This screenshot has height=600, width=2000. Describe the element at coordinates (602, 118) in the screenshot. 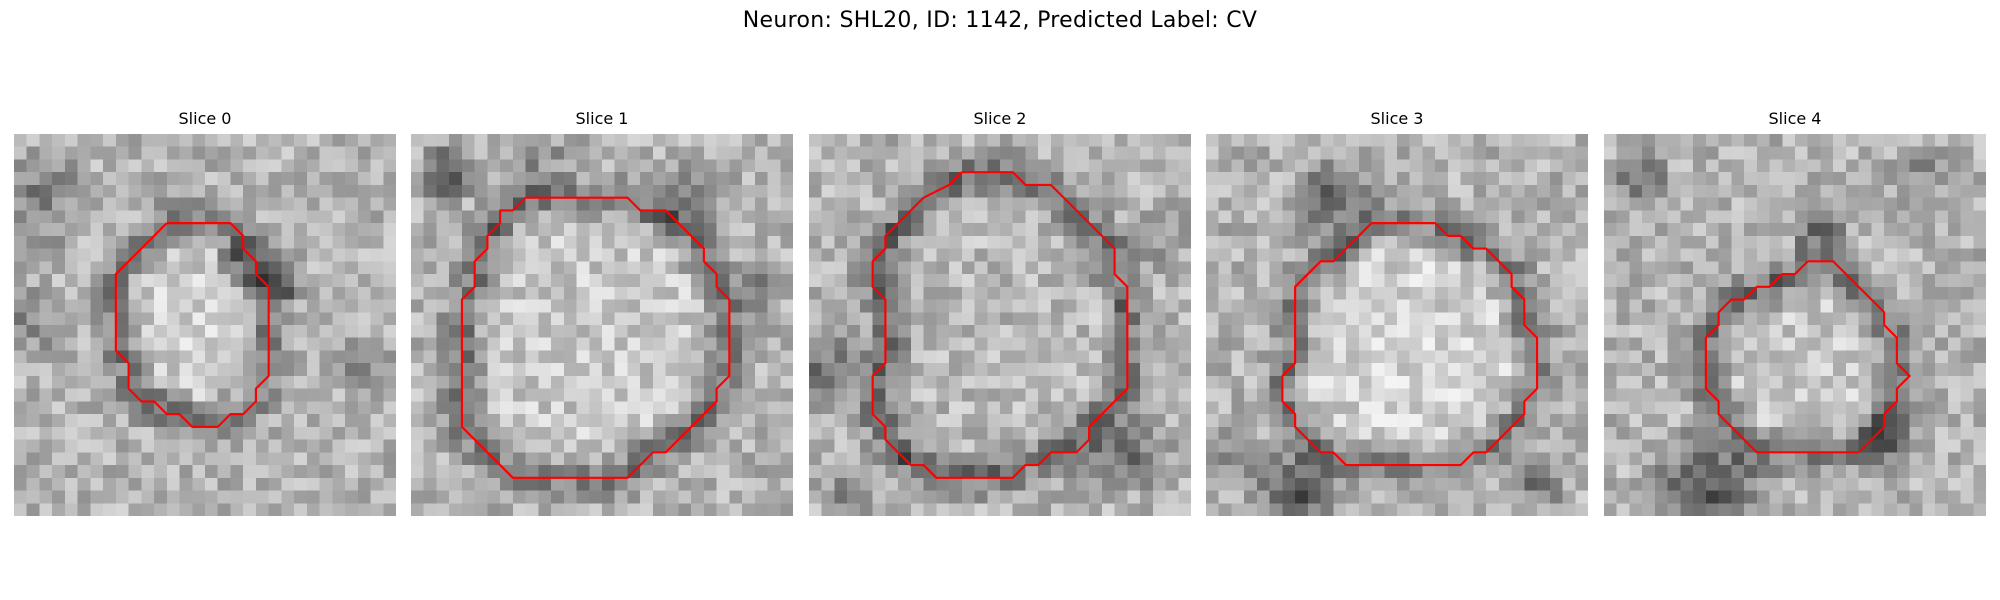

I see `slice-1-title: Slice 1` at that location.